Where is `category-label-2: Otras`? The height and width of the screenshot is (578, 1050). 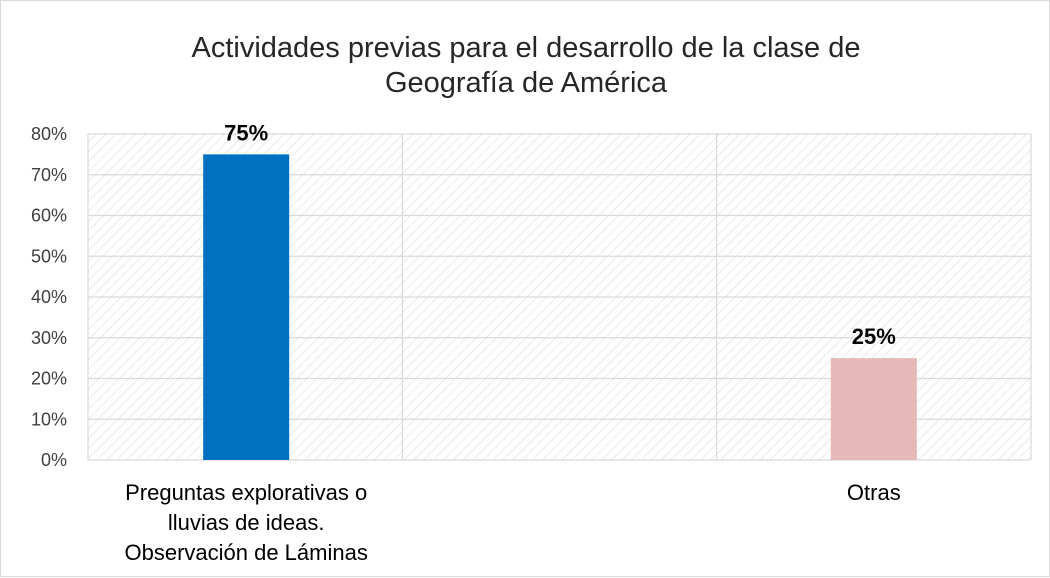 category-label-2: Otras is located at coordinates (874, 492).